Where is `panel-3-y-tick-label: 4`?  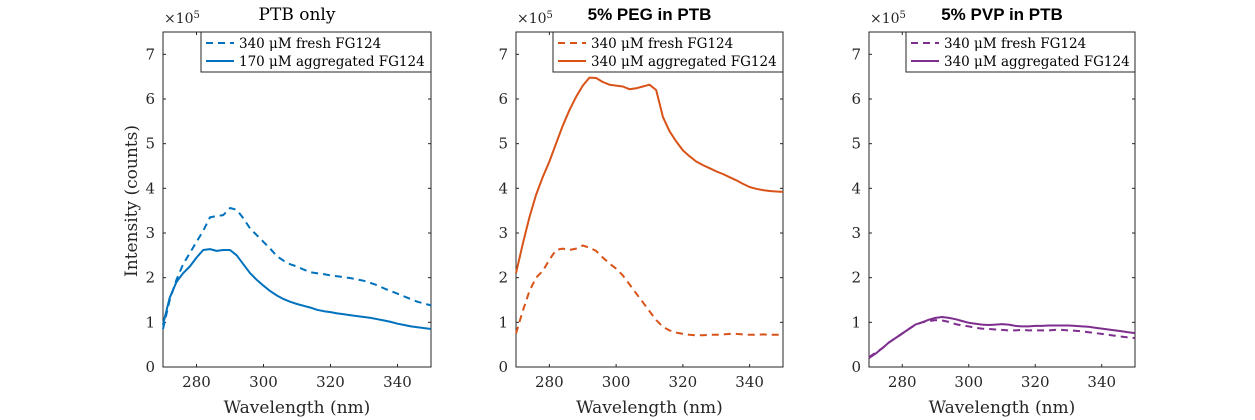
panel-3-y-tick-label: 4 is located at coordinates (856, 188).